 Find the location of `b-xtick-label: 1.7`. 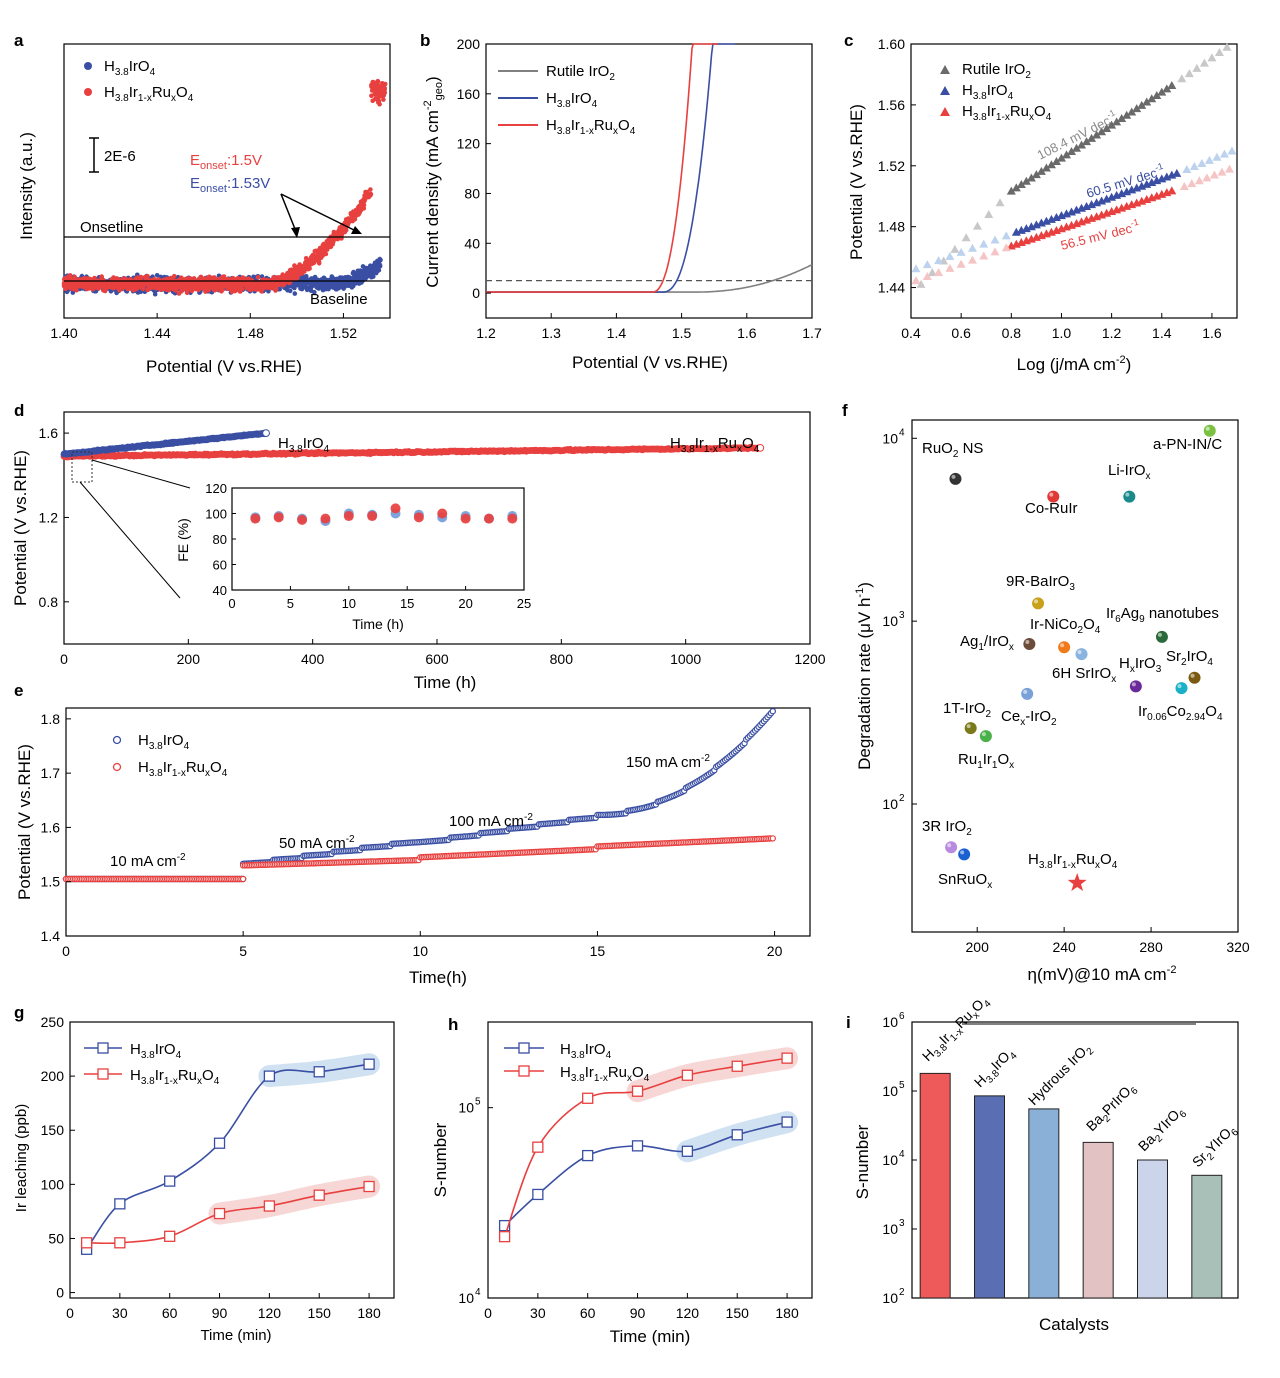

b-xtick-label: 1.7 is located at coordinates (812, 333).